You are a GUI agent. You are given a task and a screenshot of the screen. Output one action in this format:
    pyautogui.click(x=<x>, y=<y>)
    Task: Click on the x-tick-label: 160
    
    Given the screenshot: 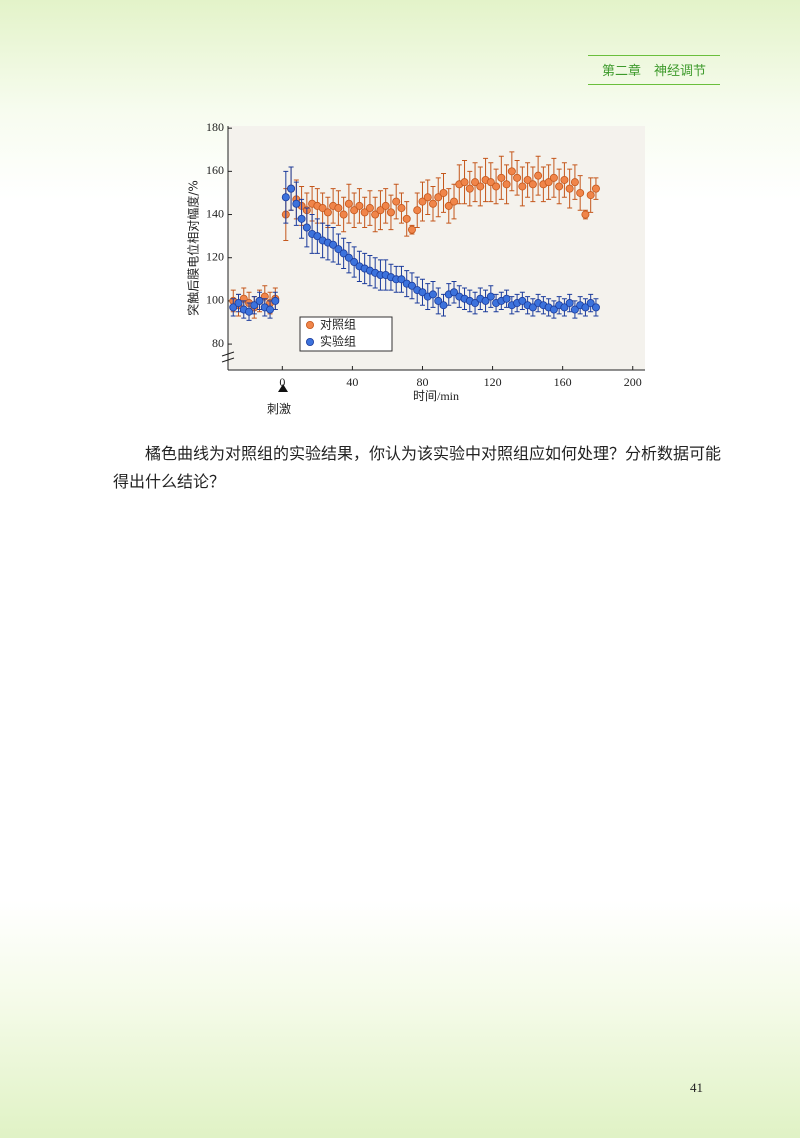 What is the action you would take?
    pyautogui.click(x=563, y=382)
    